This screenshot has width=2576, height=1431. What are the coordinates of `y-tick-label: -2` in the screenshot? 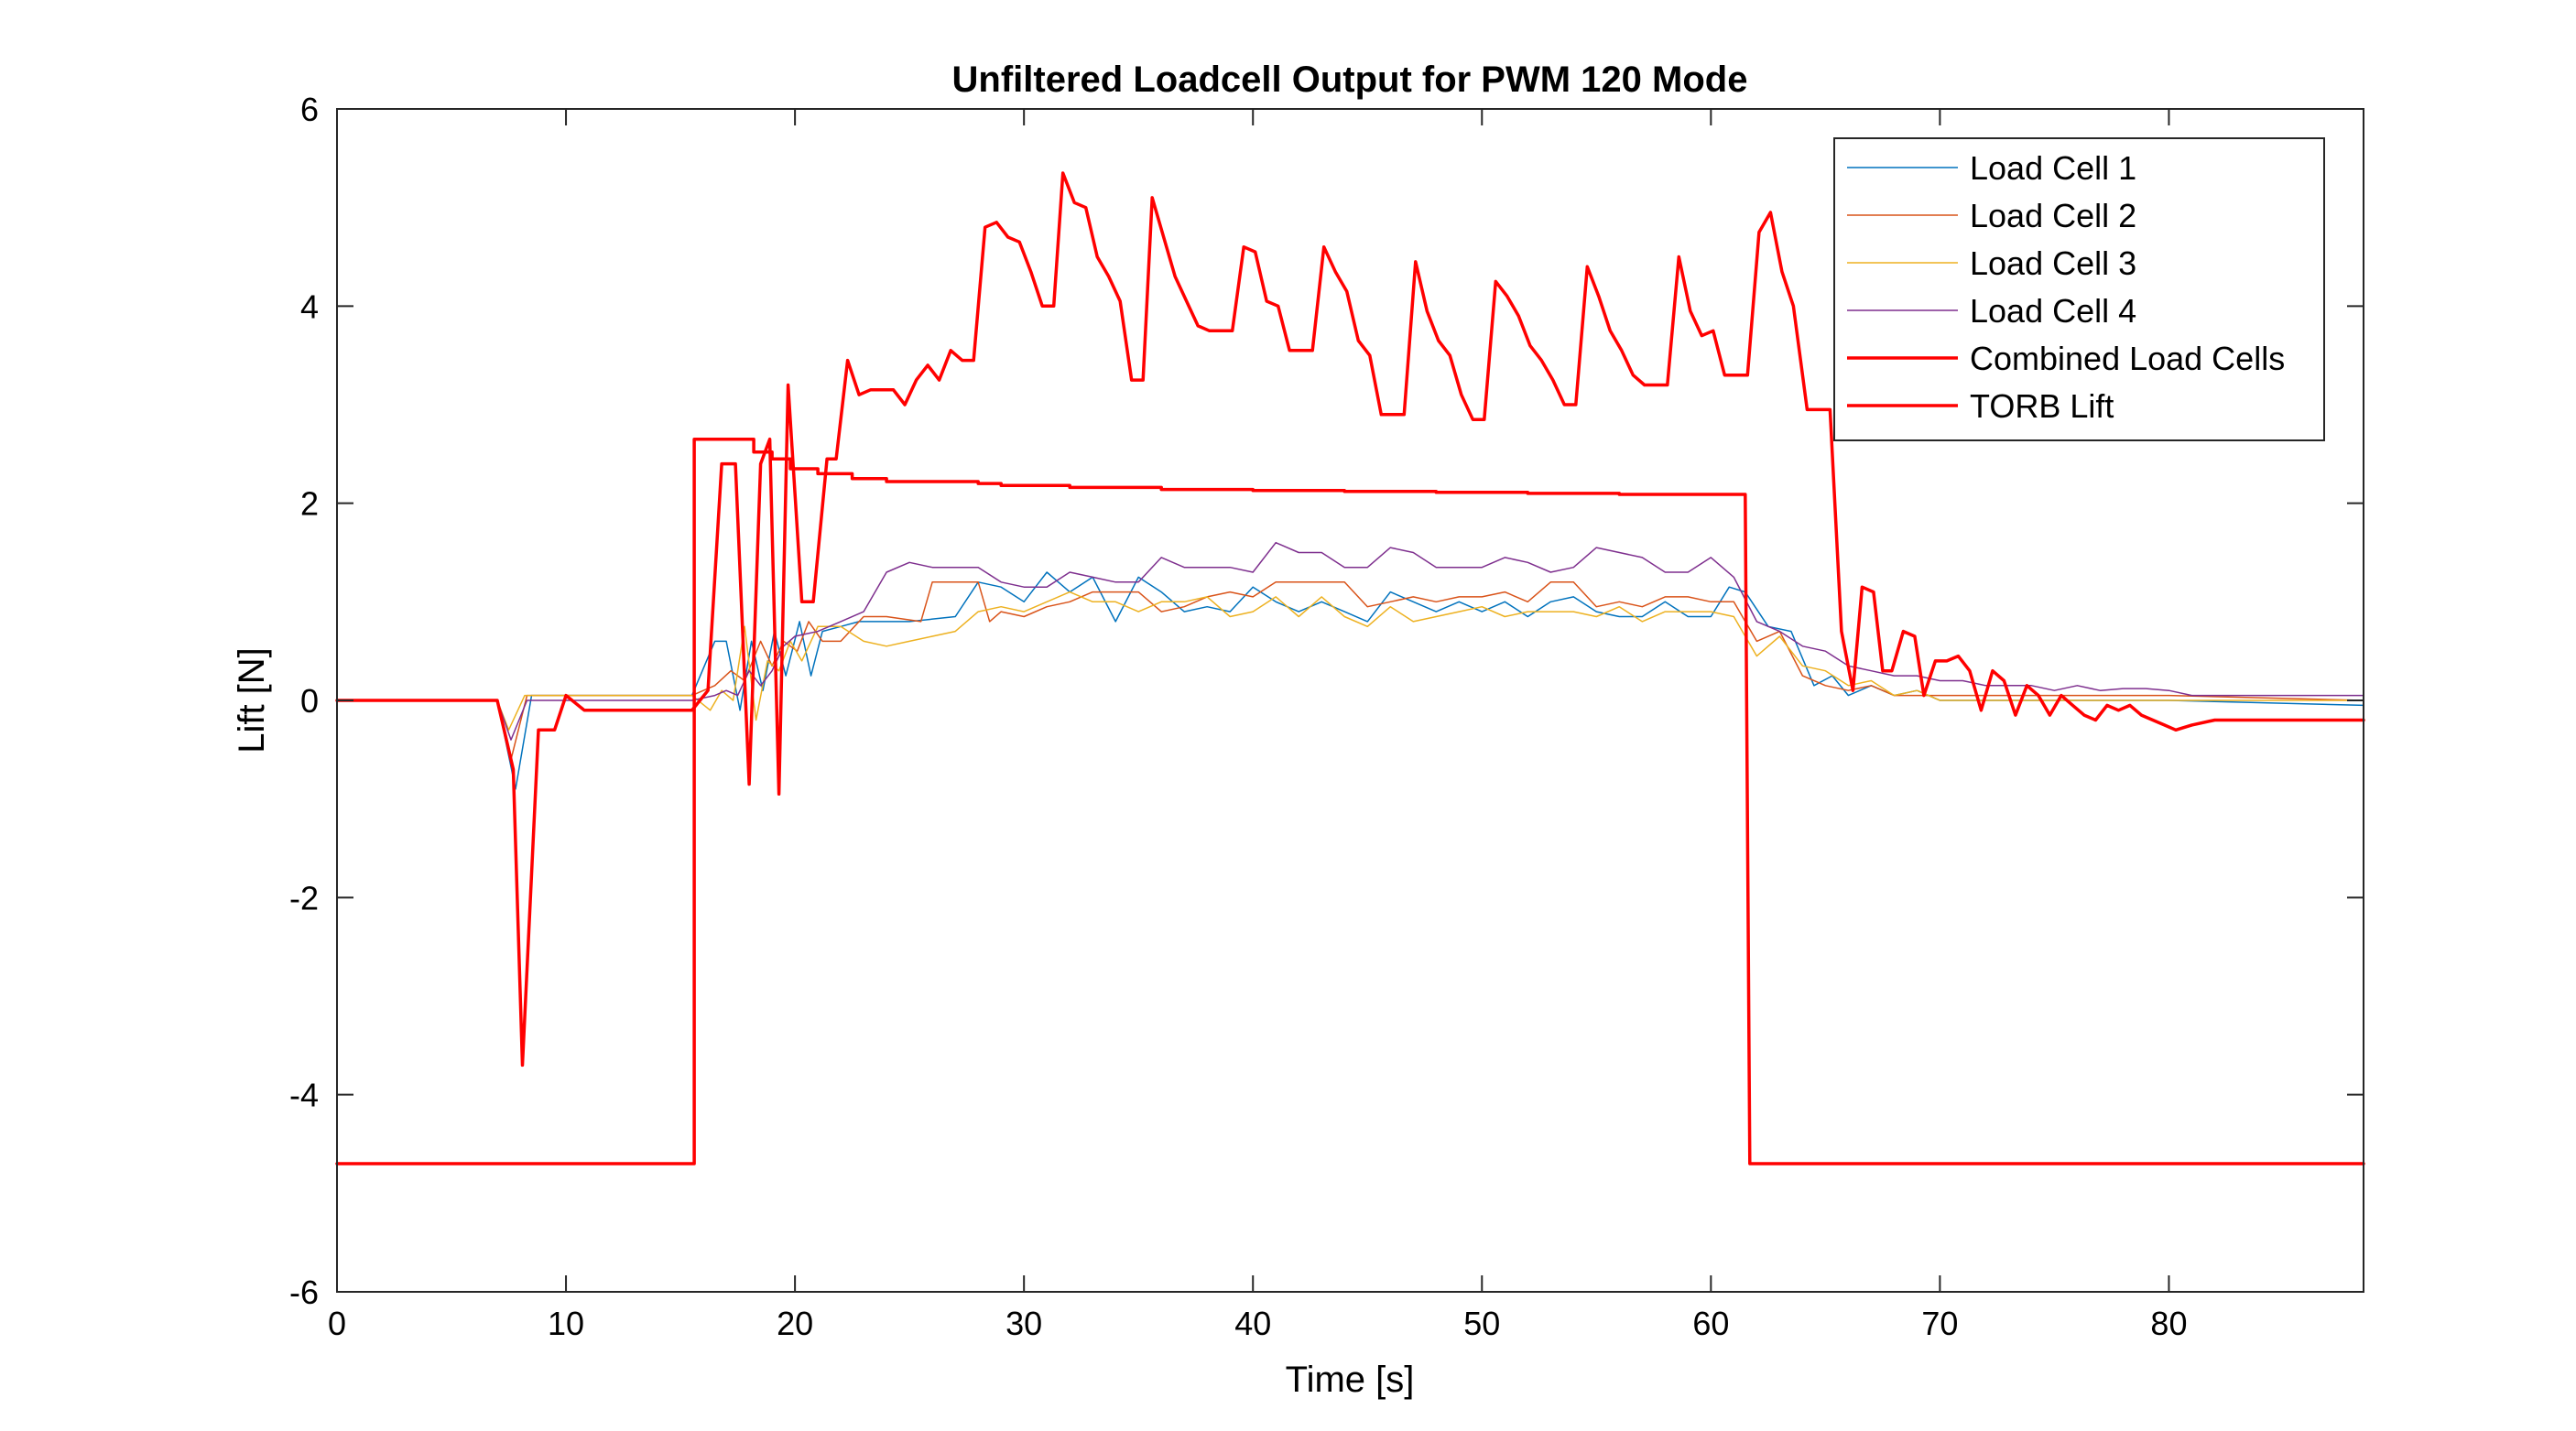 It's located at (304, 897).